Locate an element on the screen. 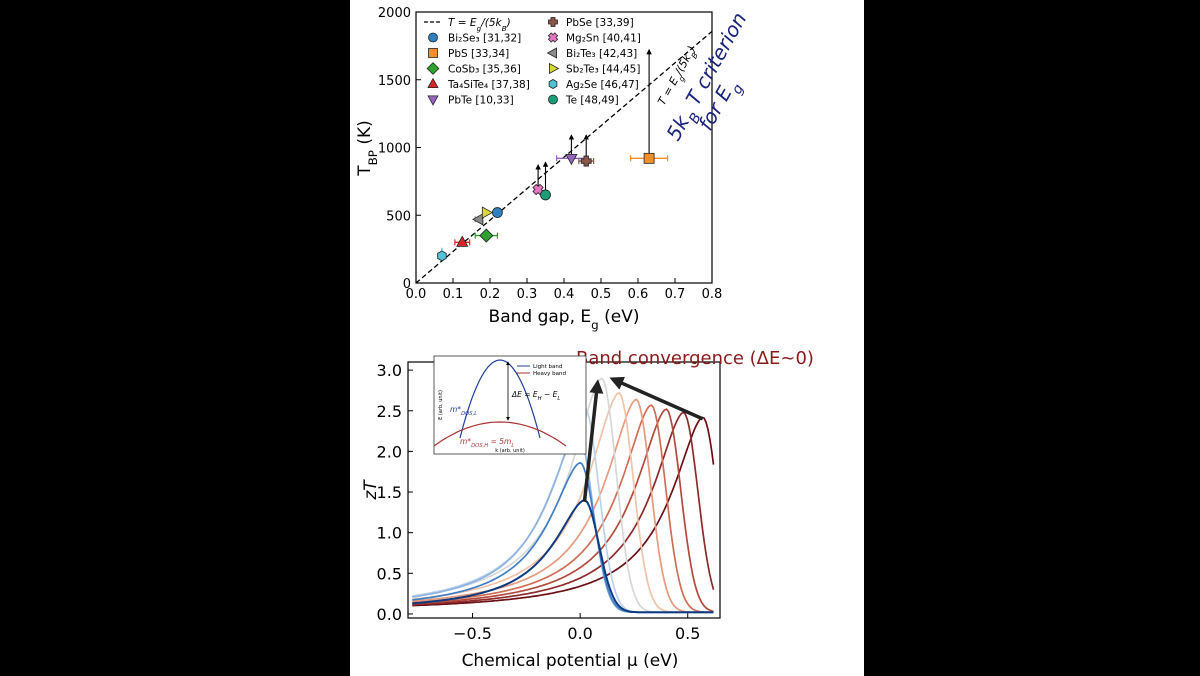 The image size is (1200, 676). light-band-curve is located at coordinates (500, 399).